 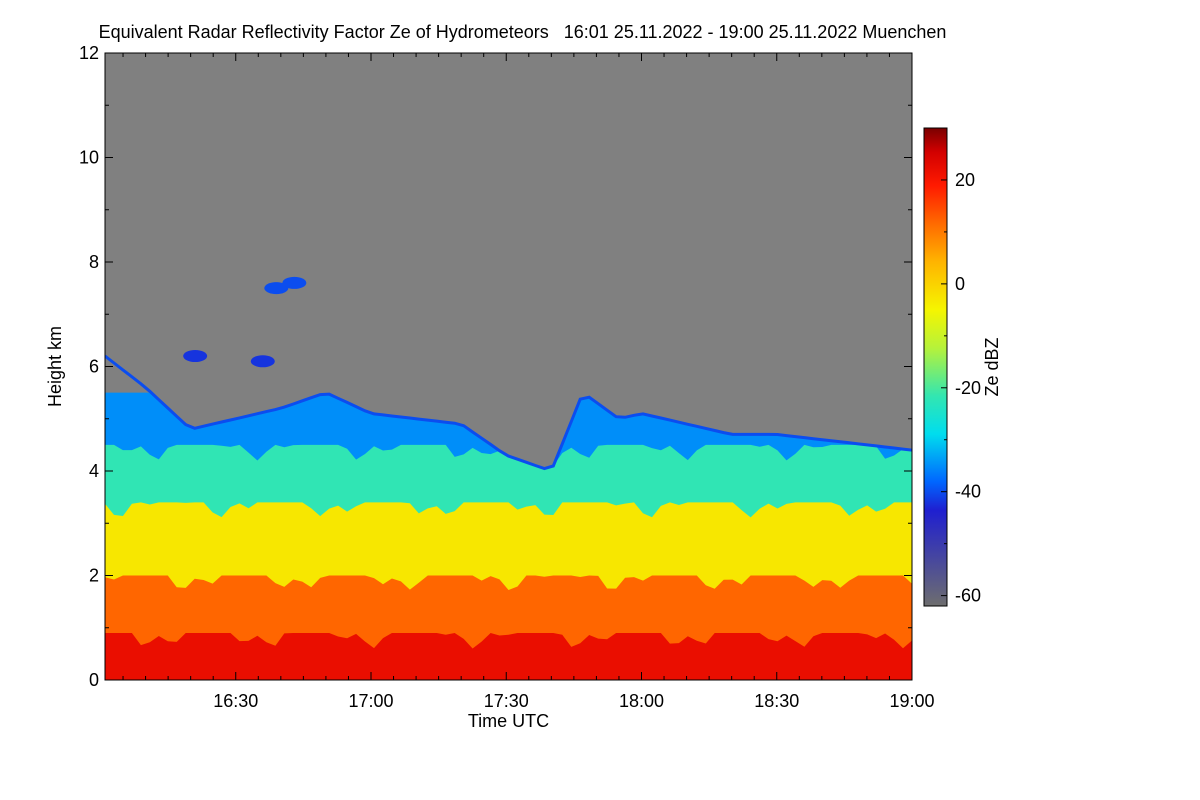 What do you see at coordinates (508, 721) in the screenshot?
I see `x-axis-label: Time UTC` at bounding box center [508, 721].